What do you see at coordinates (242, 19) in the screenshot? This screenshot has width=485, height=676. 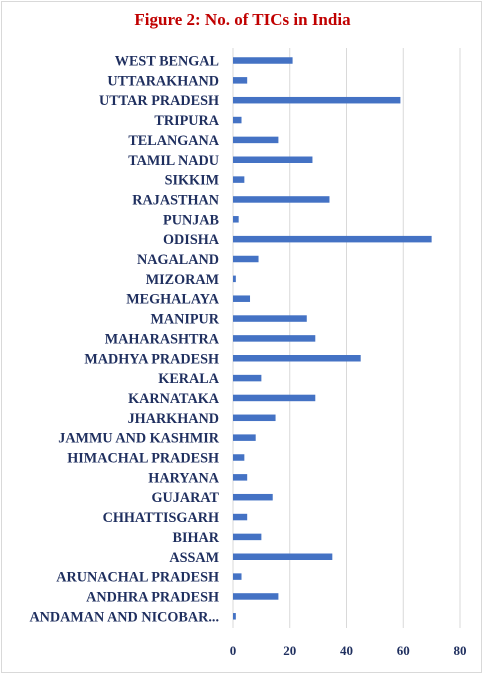 I see `chart-title: Figure 2: No. of TICs in India` at bounding box center [242, 19].